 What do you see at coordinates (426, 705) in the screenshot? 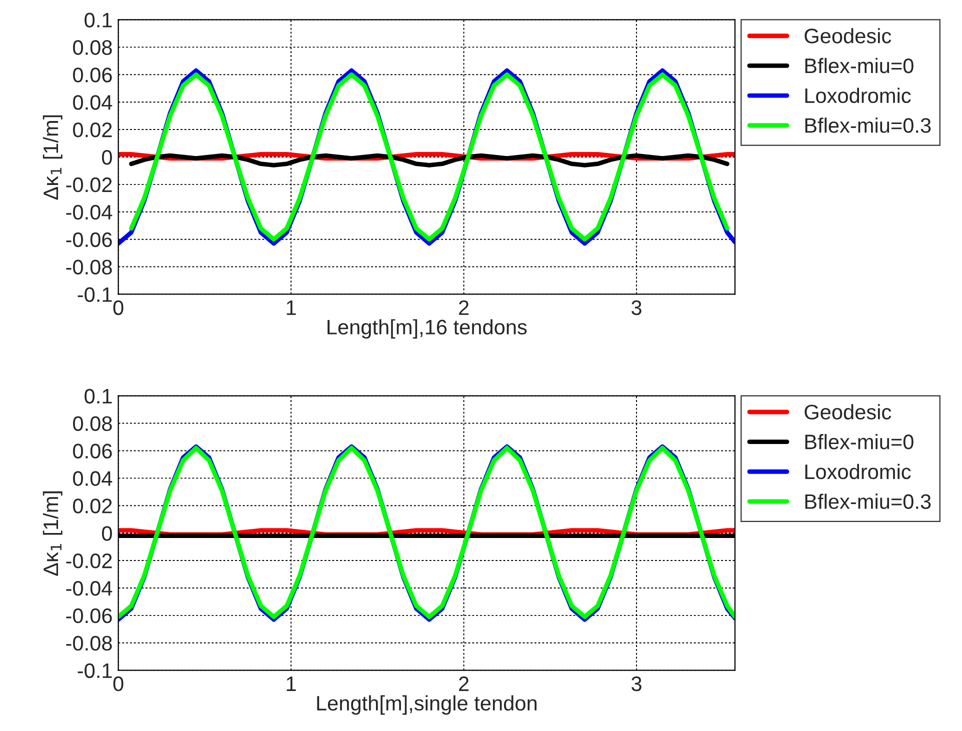
I see `x-axis-title: Length[m],single tendon` at bounding box center [426, 705].